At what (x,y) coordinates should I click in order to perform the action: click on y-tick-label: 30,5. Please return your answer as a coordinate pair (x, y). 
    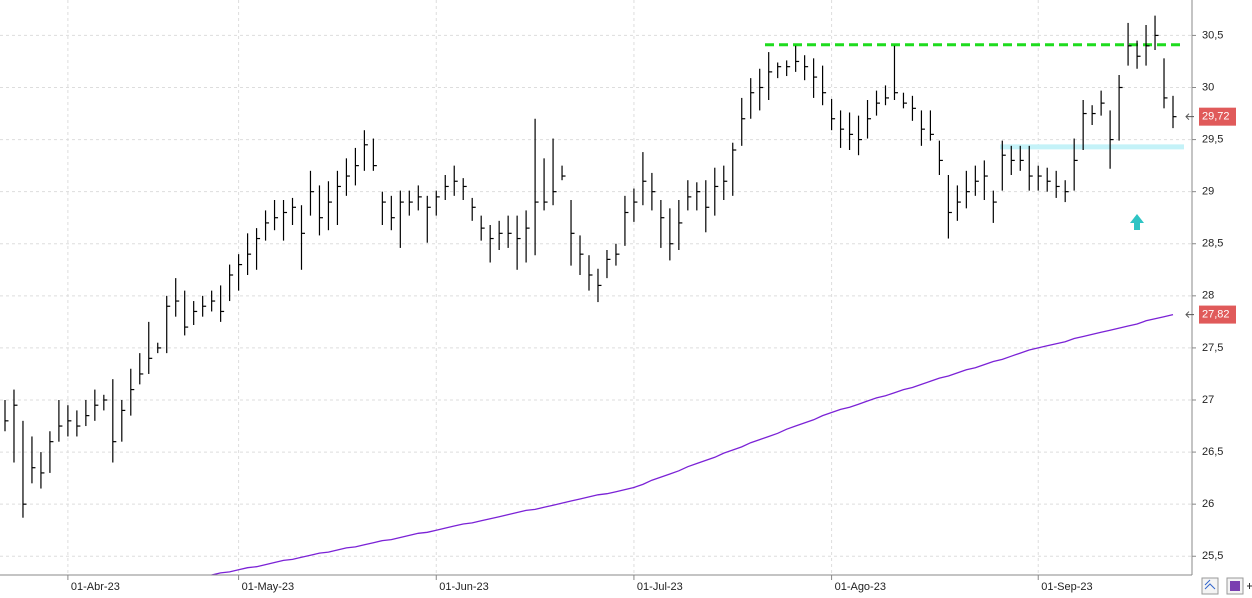
    Looking at the image, I should click on (1212, 35).